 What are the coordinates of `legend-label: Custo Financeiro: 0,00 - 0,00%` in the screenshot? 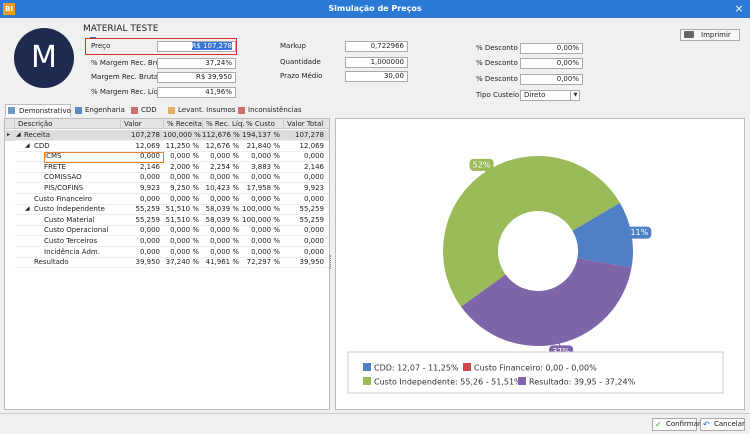 It's located at (535, 368).